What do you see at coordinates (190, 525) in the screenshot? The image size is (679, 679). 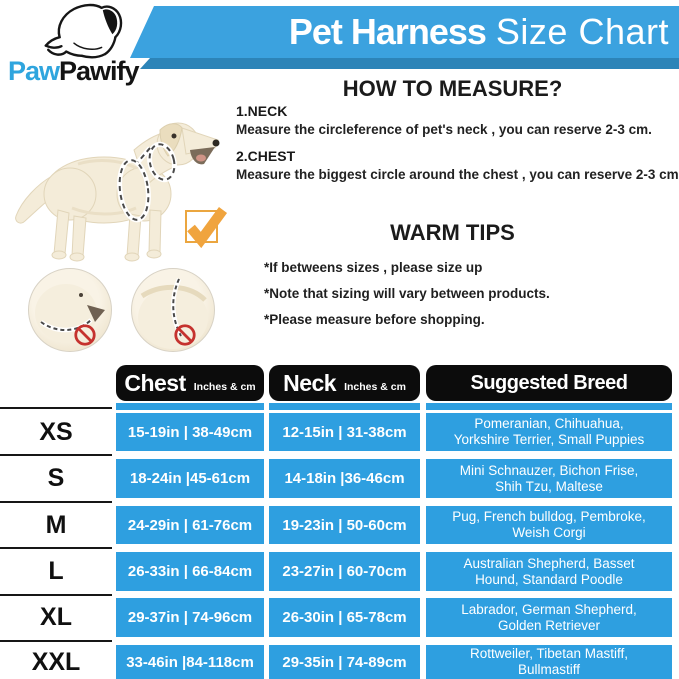 I see `chest-cell: 24-29in | 61-76cm` at bounding box center [190, 525].